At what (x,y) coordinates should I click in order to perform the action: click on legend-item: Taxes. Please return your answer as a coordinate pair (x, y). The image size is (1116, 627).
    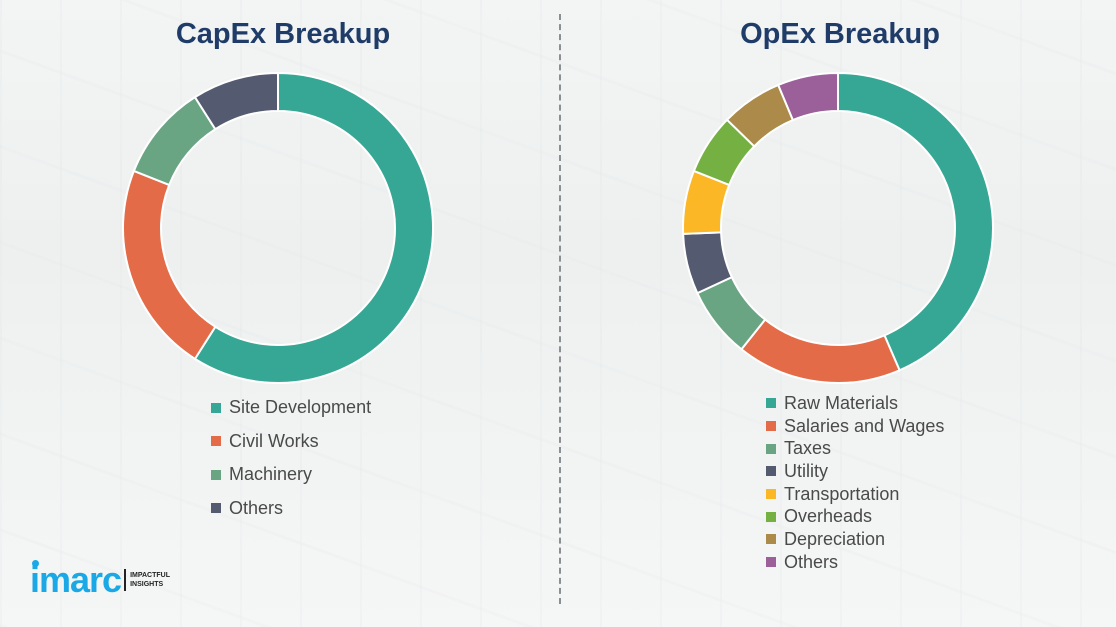
    Looking at the image, I should click on (855, 448).